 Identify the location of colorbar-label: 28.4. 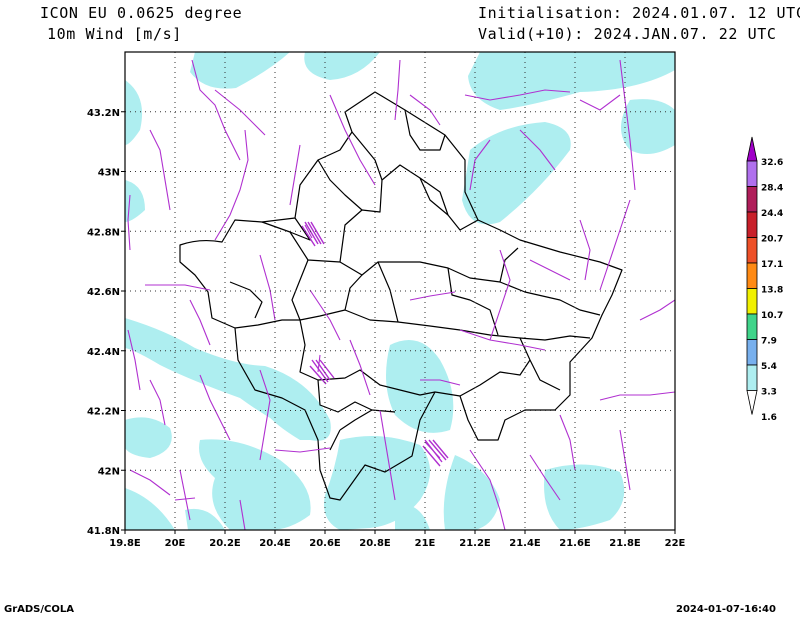
(772, 189).